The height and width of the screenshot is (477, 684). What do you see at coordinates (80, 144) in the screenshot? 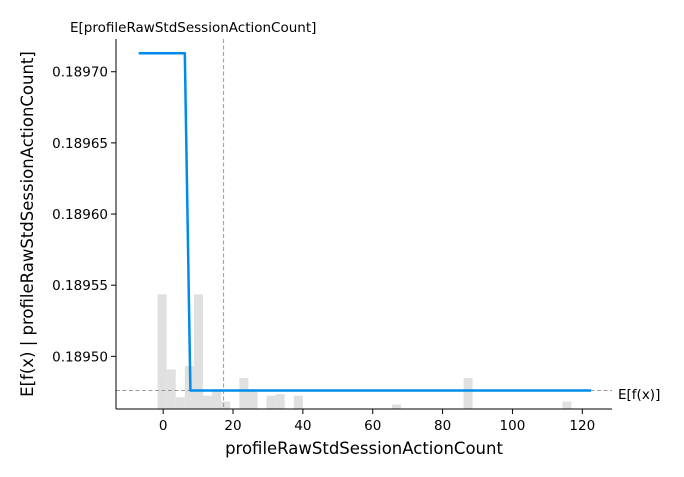
I see `y-tick-label-3: 0.18965` at bounding box center [80, 144].